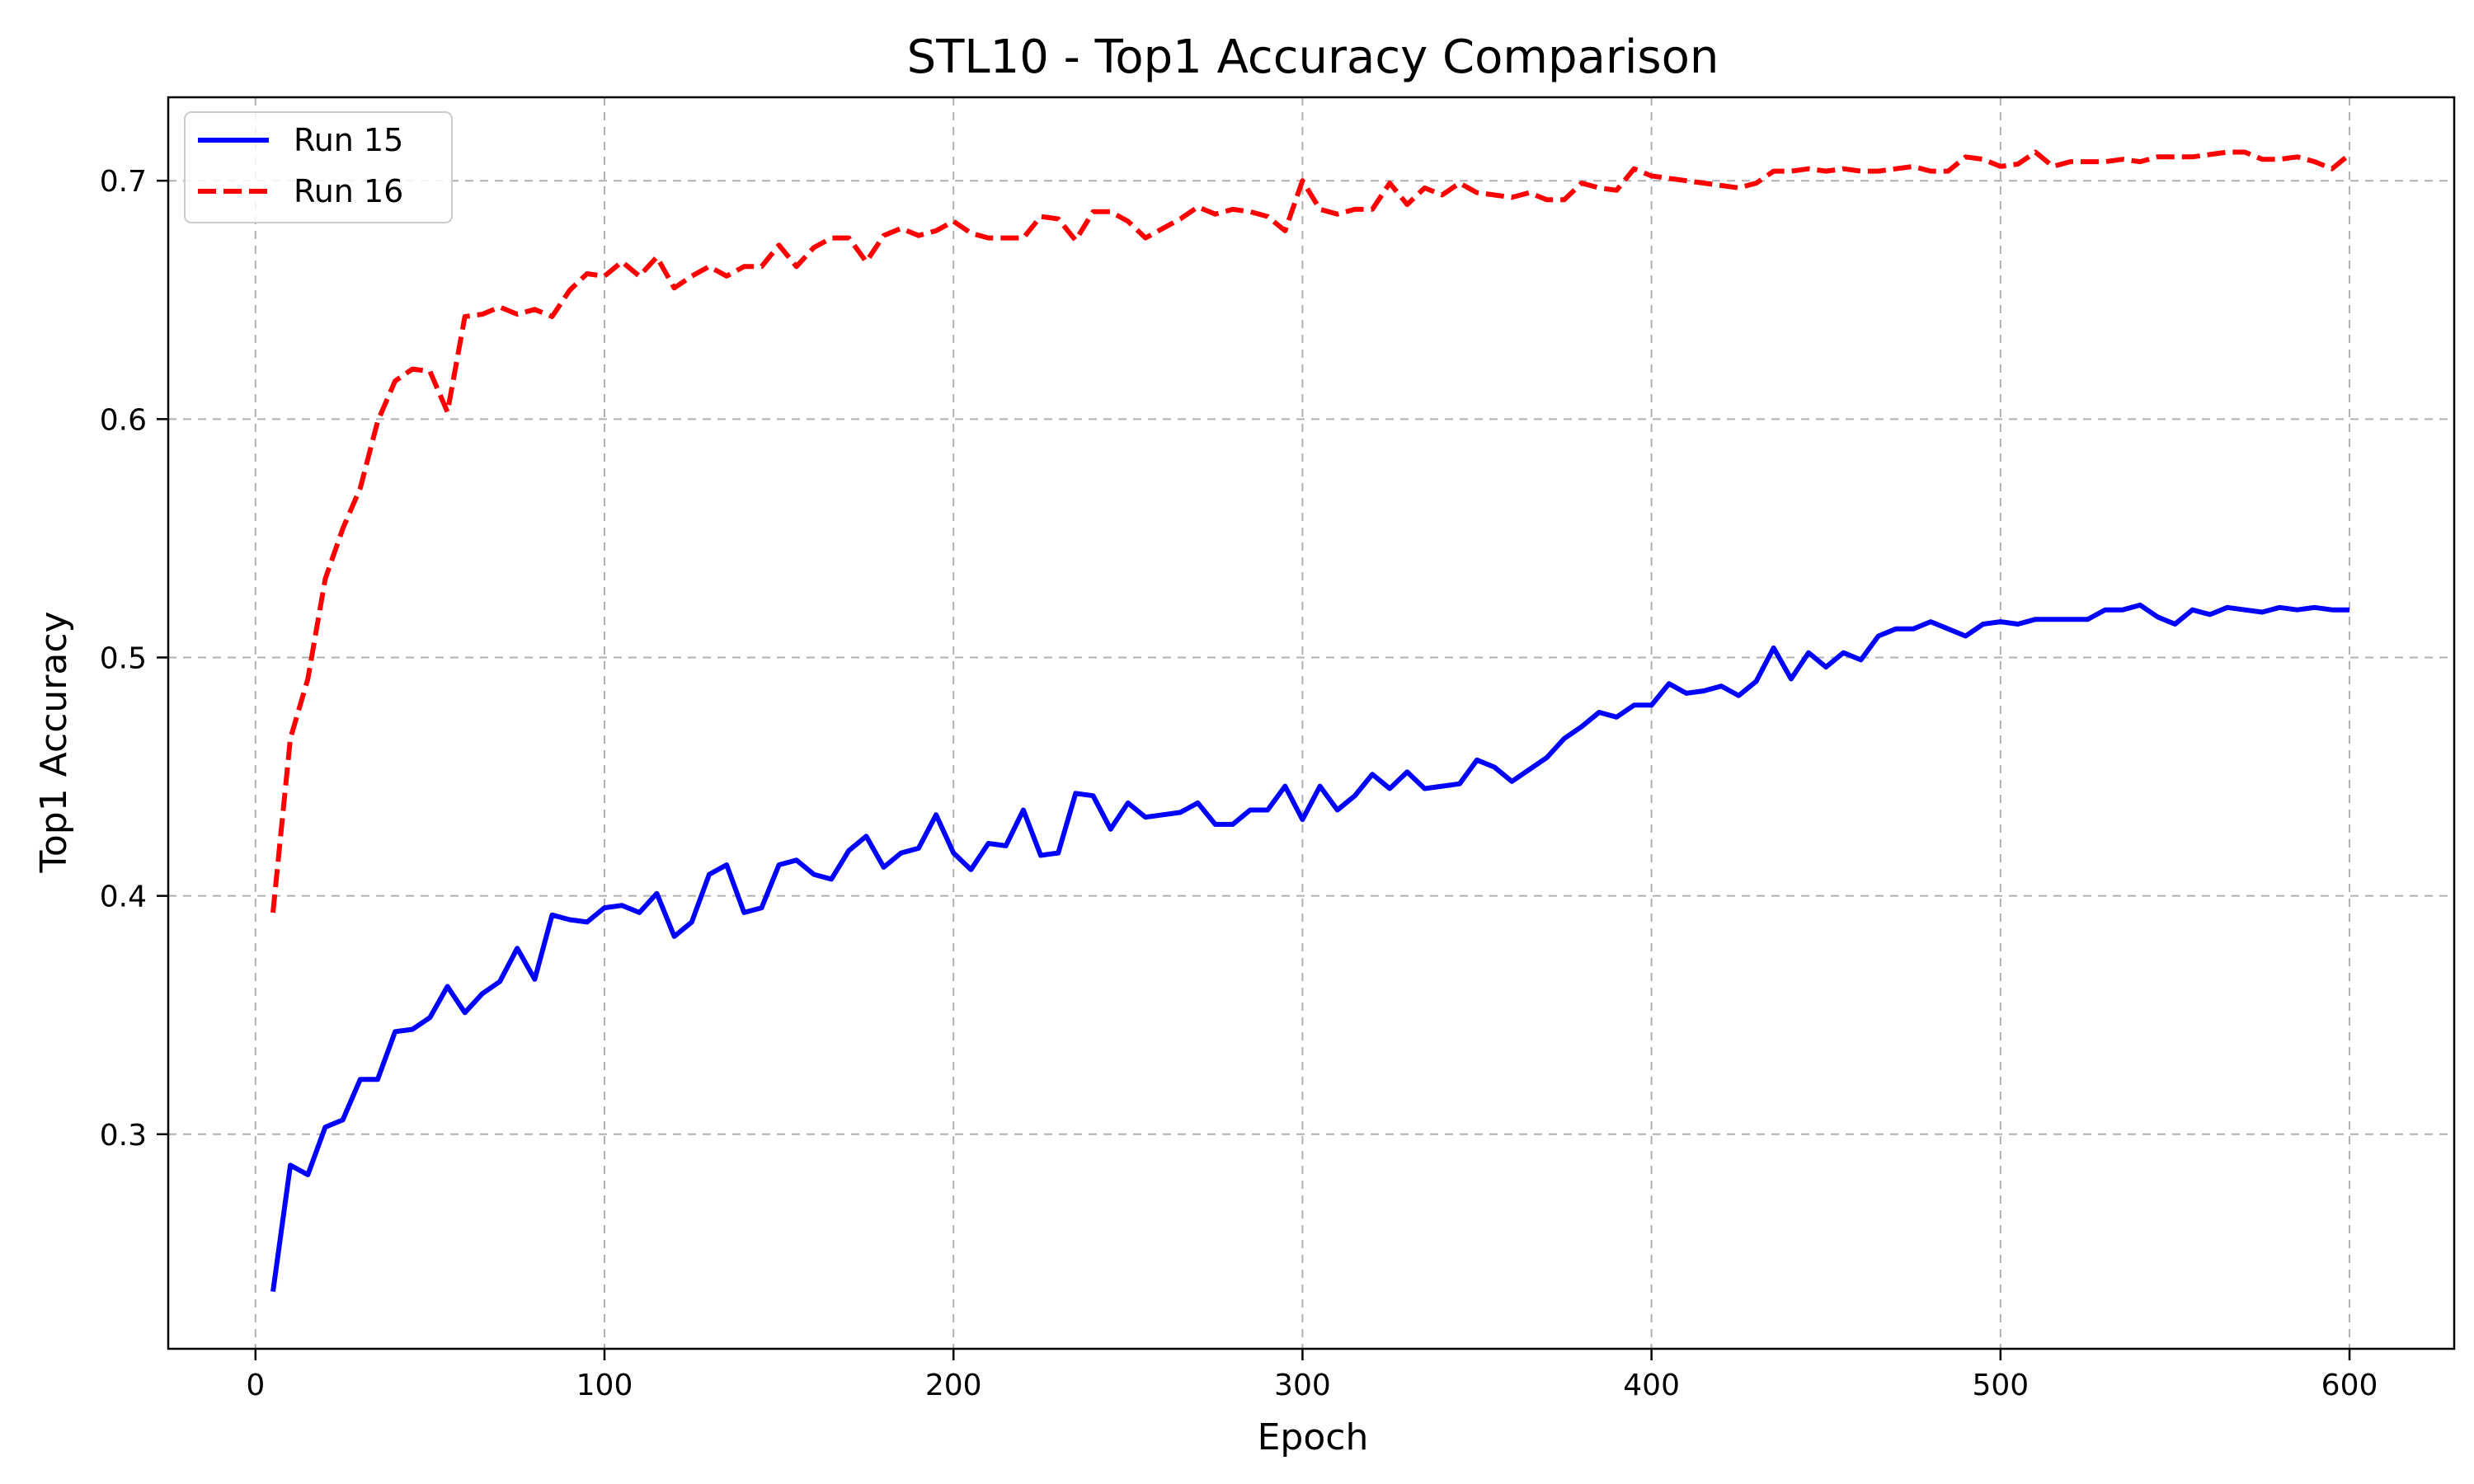 The height and width of the screenshot is (1484, 2474). Describe the element at coordinates (54, 742) in the screenshot. I see `y-axis-label: Top1 Accuracy` at that location.